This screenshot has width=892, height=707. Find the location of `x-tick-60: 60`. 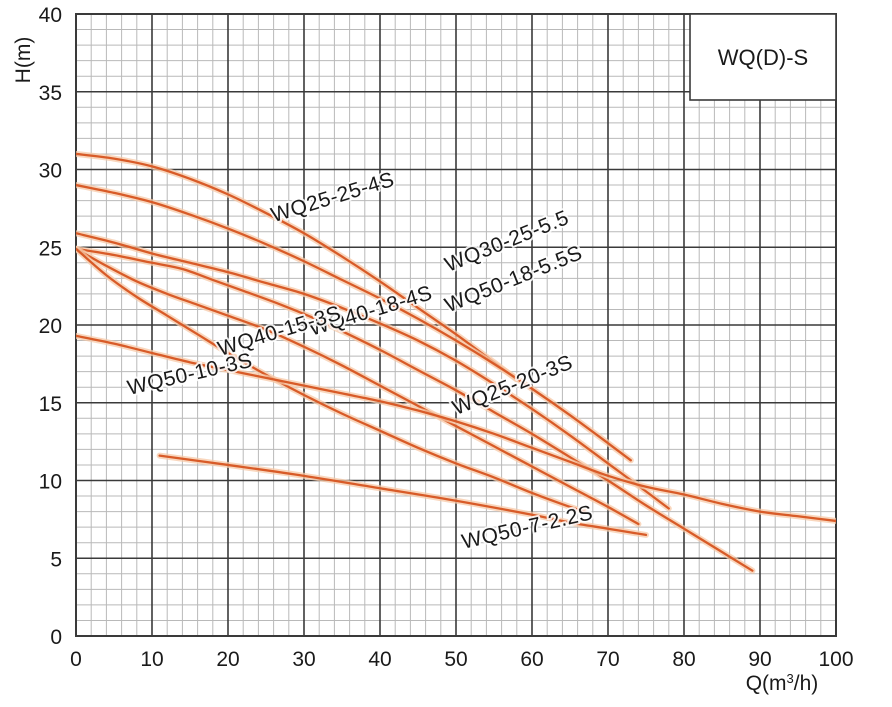

x-tick-60: 60 is located at coordinates (531, 659).